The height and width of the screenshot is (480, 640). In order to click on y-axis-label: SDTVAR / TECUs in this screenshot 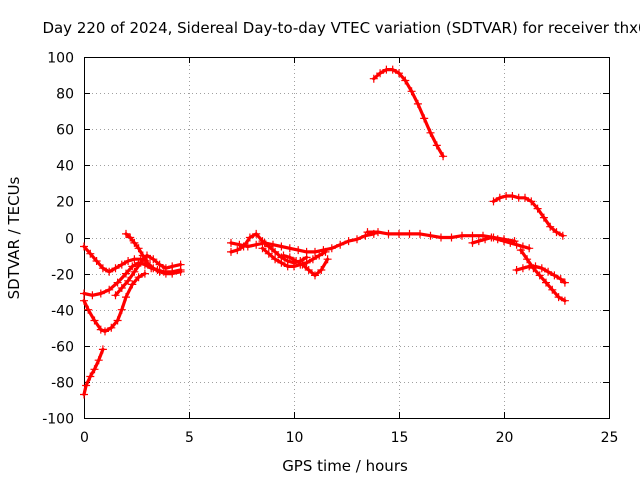, I will do `click(14, 237)`.